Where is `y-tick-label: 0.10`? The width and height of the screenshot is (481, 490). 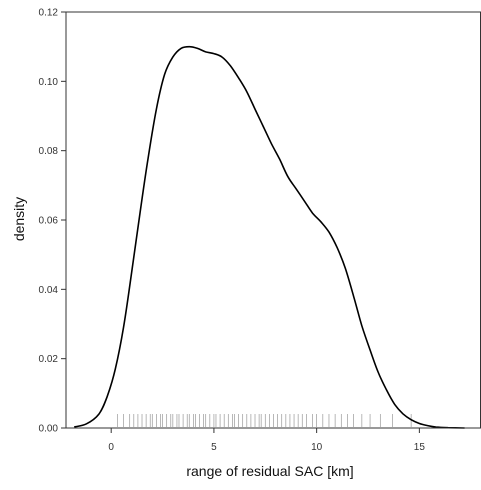
y-tick-label: 0.10 is located at coordinates (49, 82).